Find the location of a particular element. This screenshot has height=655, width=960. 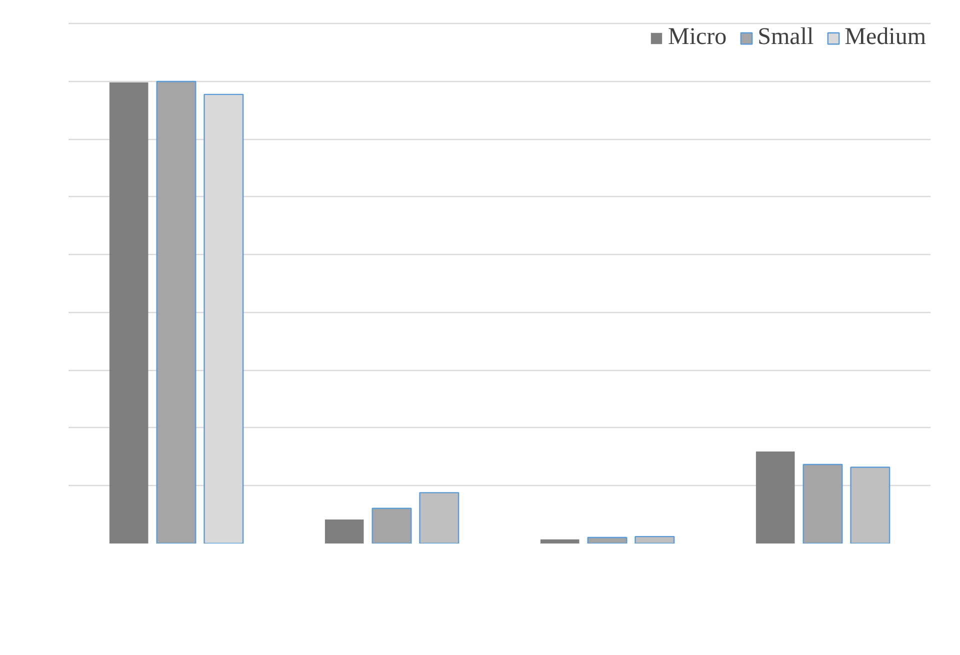

legend-label: Micro is located at coordinates (697, 37).